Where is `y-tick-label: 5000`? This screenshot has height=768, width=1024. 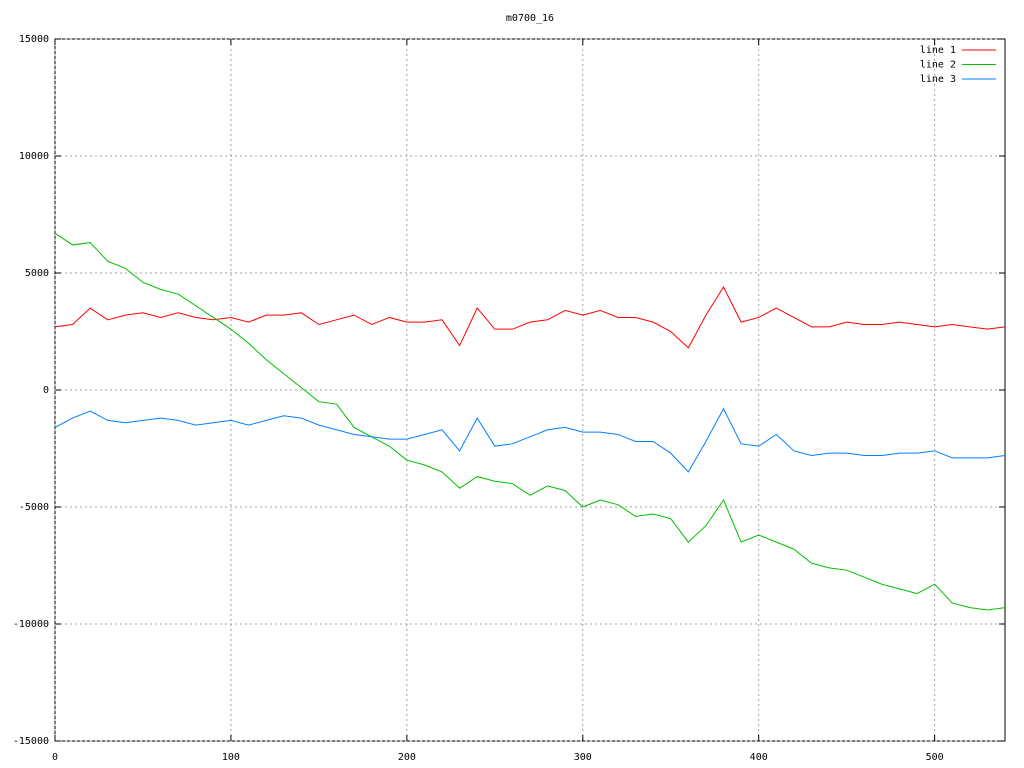 y-tick-label: 5000 is located at coordinates (37, 273).